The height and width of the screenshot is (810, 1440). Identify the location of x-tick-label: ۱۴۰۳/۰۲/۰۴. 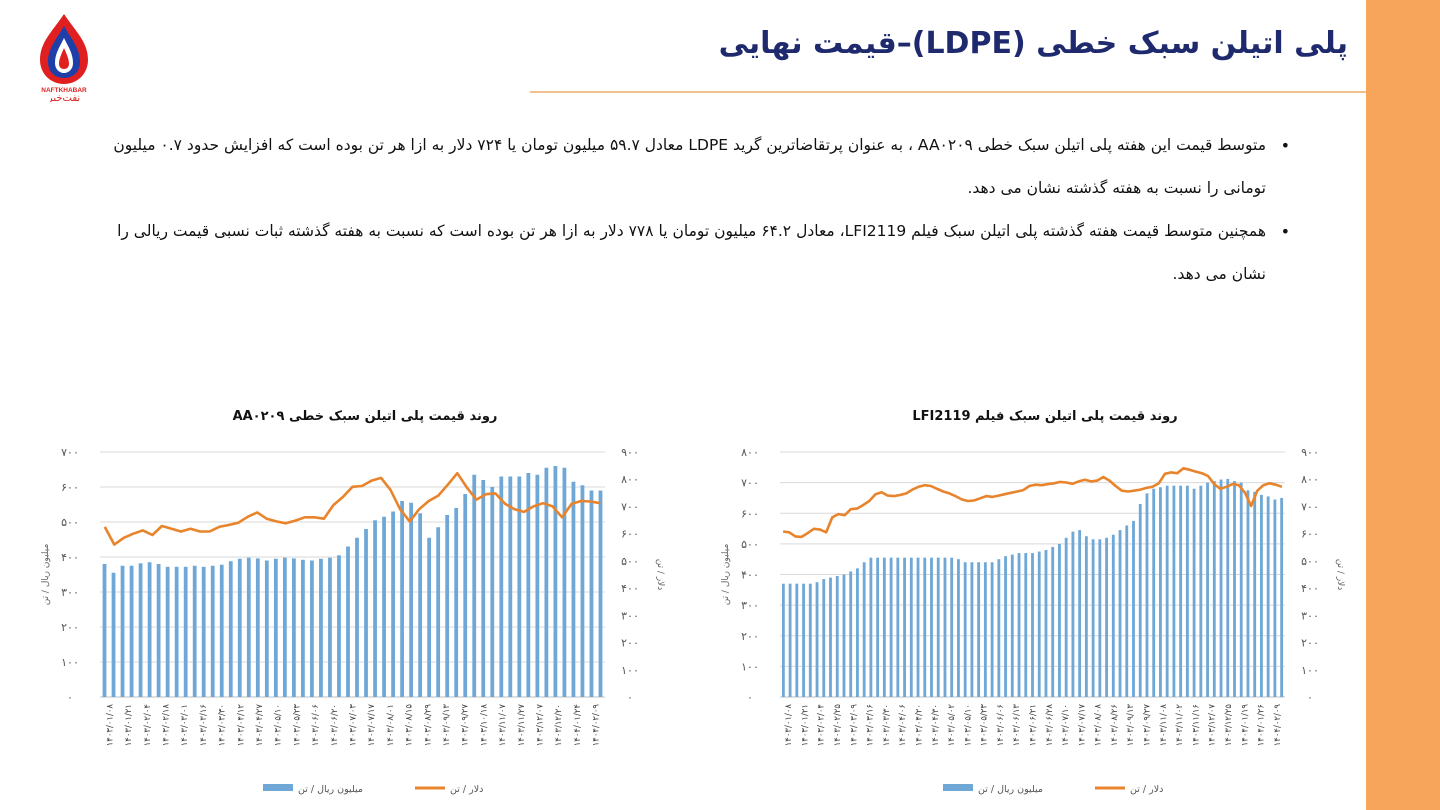
(148, 725).